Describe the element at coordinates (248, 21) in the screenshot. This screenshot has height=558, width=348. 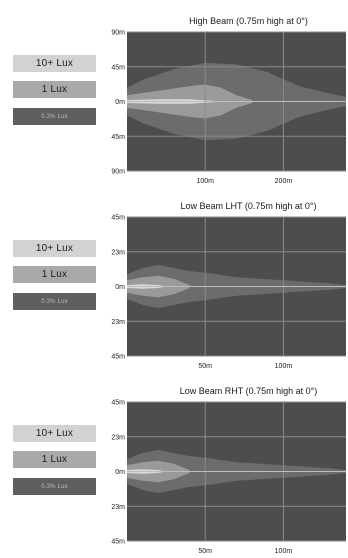
I see `chart-title: High Beam (0.75m high at 0°)` at that location.